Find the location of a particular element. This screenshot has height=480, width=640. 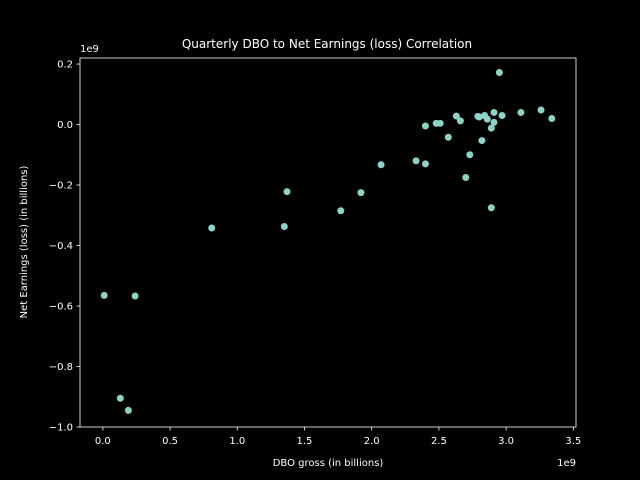

y-axis-offset-label: 1e9 is located at coordinates (89, 49).